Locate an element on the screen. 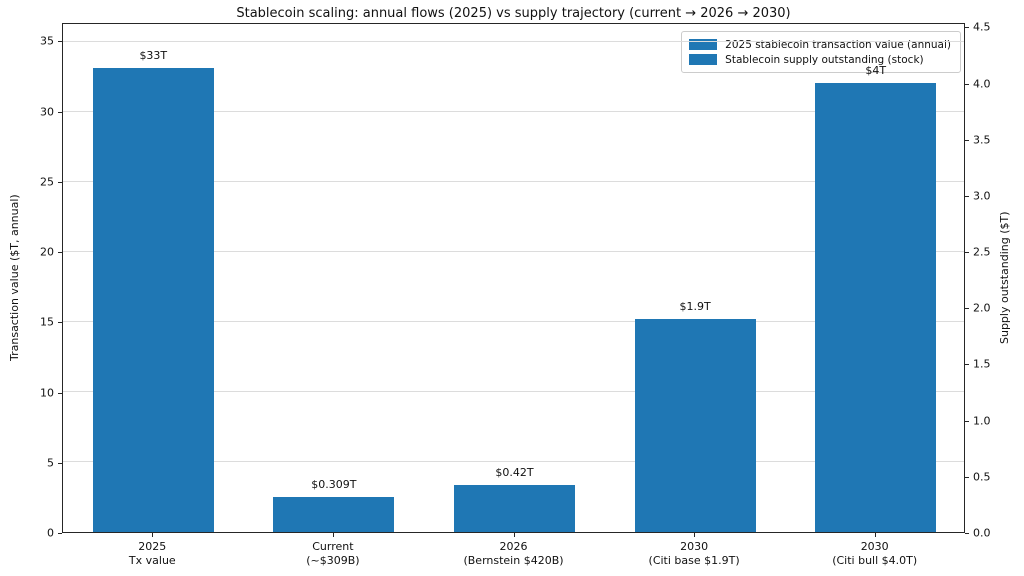 This screenshot has height=576, width=1024. y-tick-label-right: 2.0 is located at coordinates (982, 308).